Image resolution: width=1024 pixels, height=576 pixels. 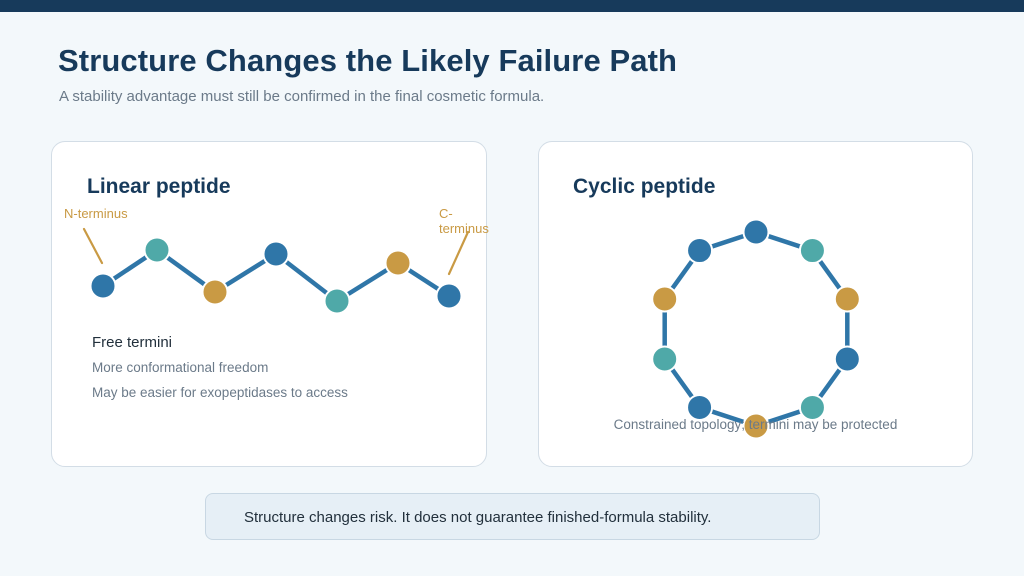 I want to click on top-bar, so click(x=512, y=6).